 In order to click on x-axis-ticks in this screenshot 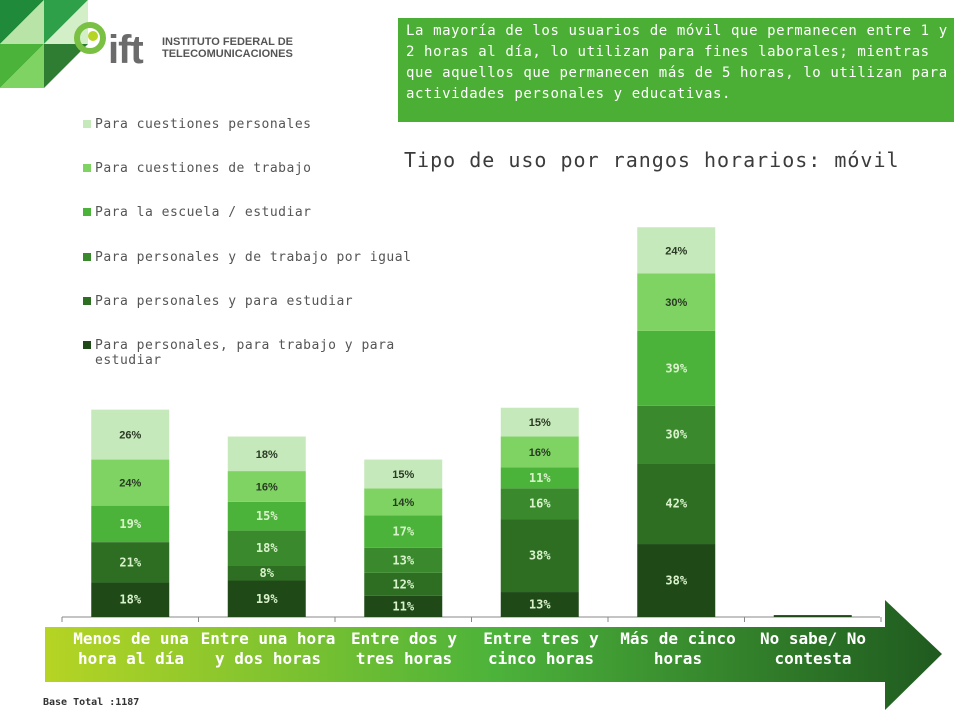, I will do `click(471, 619)`.